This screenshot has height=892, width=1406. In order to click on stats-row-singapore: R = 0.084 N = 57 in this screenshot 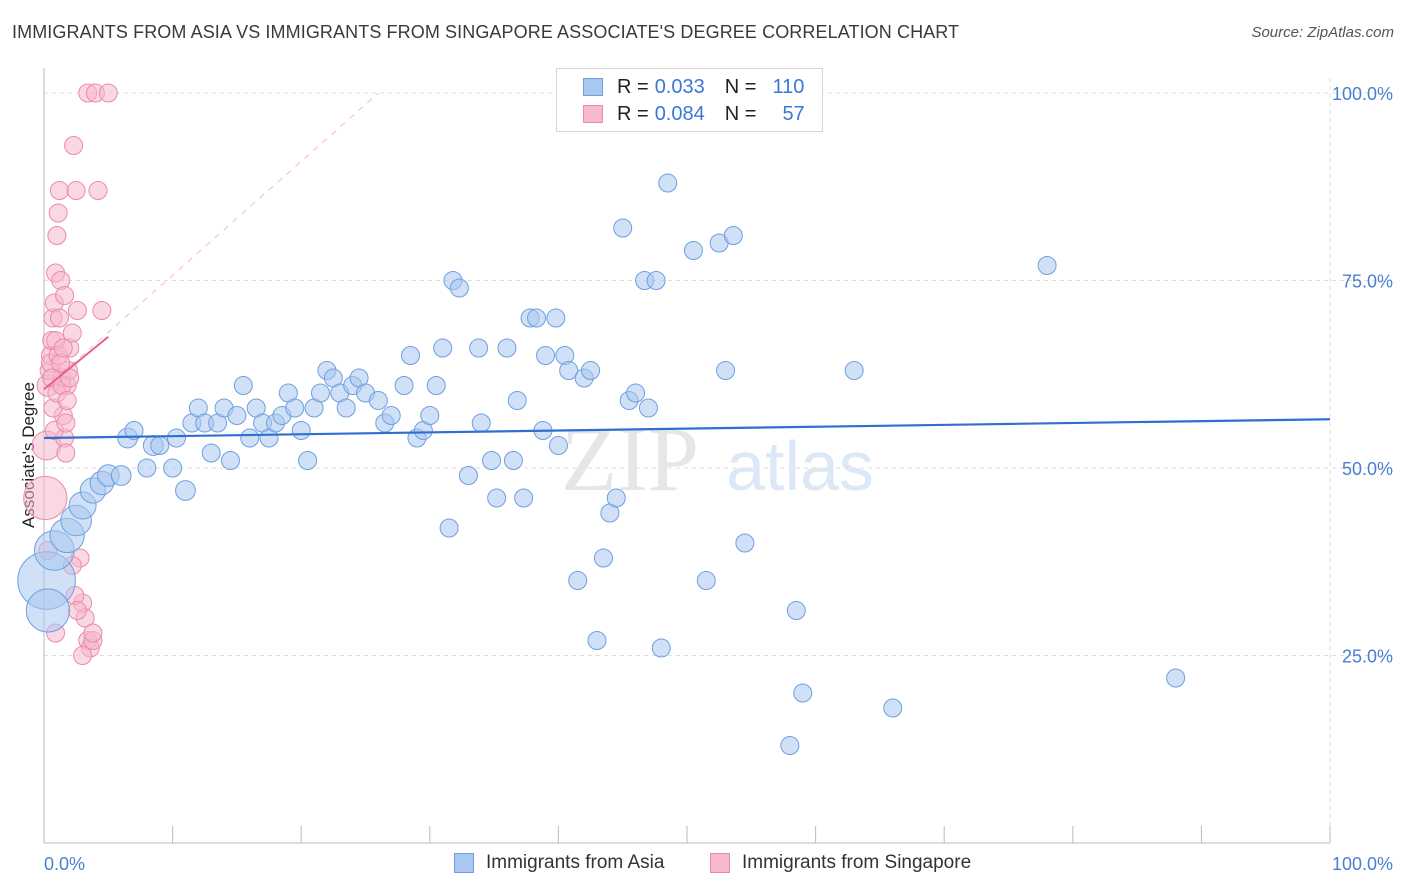, I will do `click(694, 114)`.